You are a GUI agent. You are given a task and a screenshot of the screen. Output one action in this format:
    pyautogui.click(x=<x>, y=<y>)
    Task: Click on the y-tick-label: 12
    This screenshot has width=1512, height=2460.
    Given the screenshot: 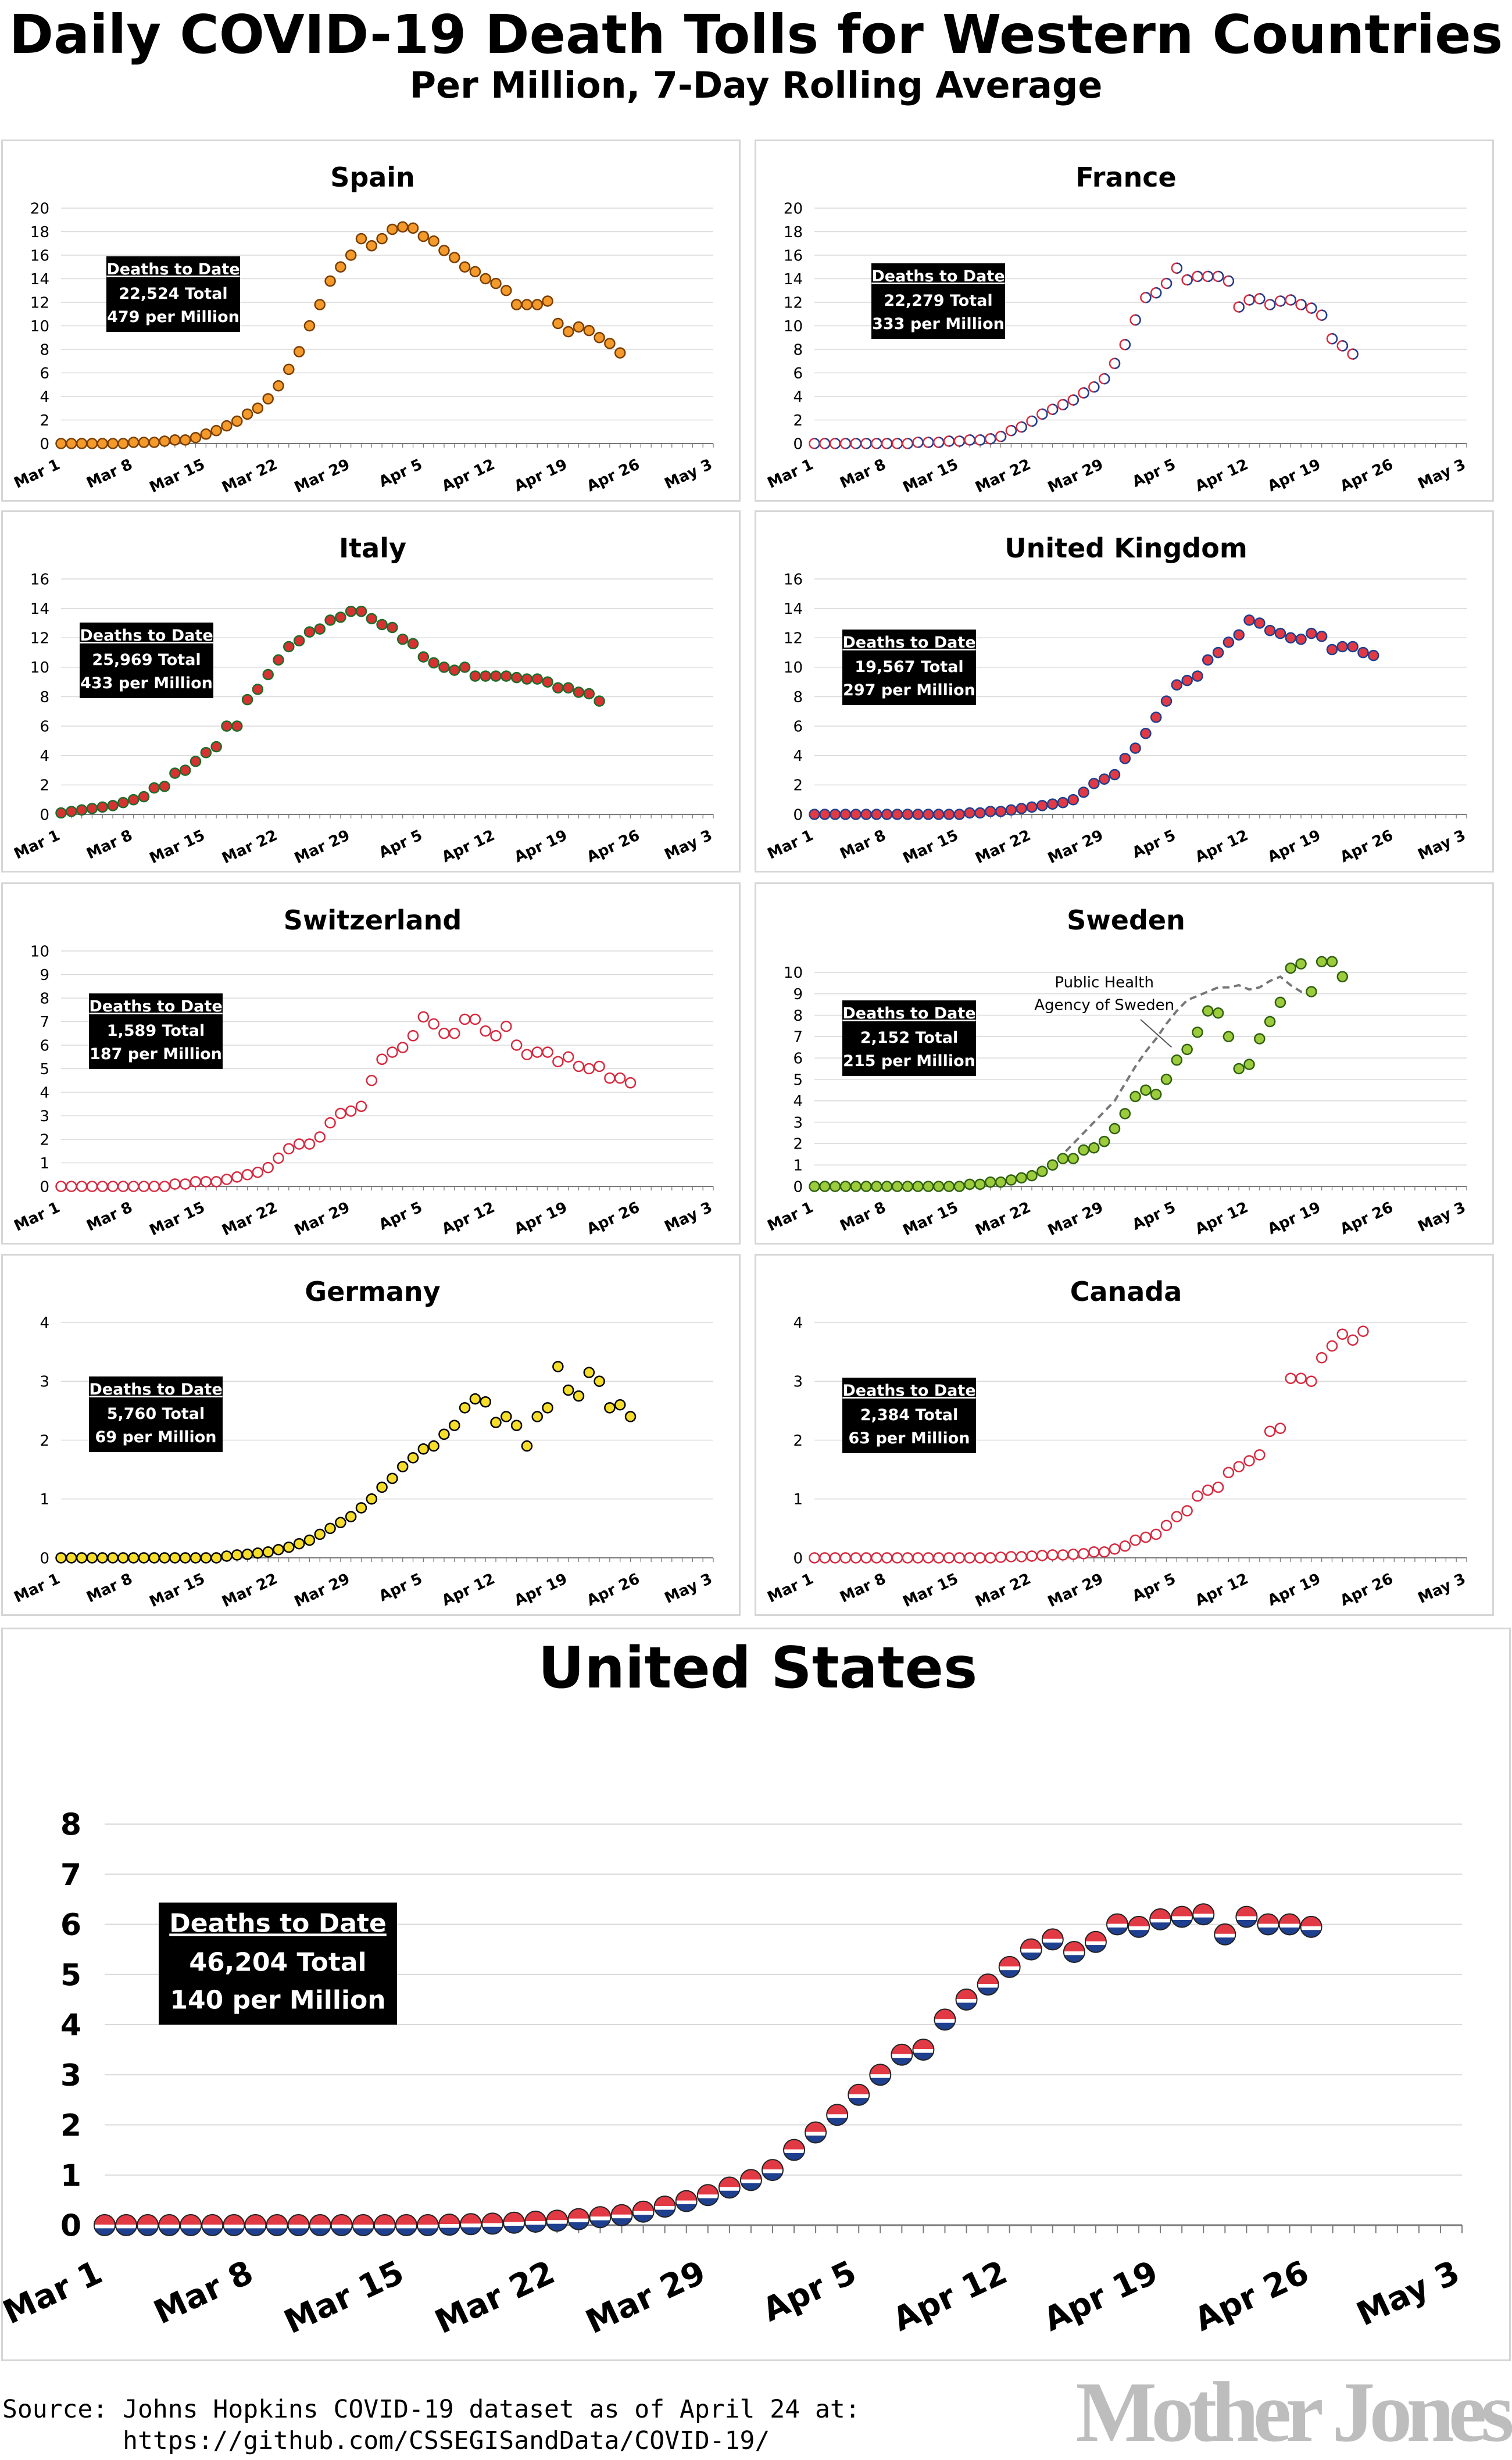 What is the action you would take?
    pyautogui.click(x=39, y=303)
    